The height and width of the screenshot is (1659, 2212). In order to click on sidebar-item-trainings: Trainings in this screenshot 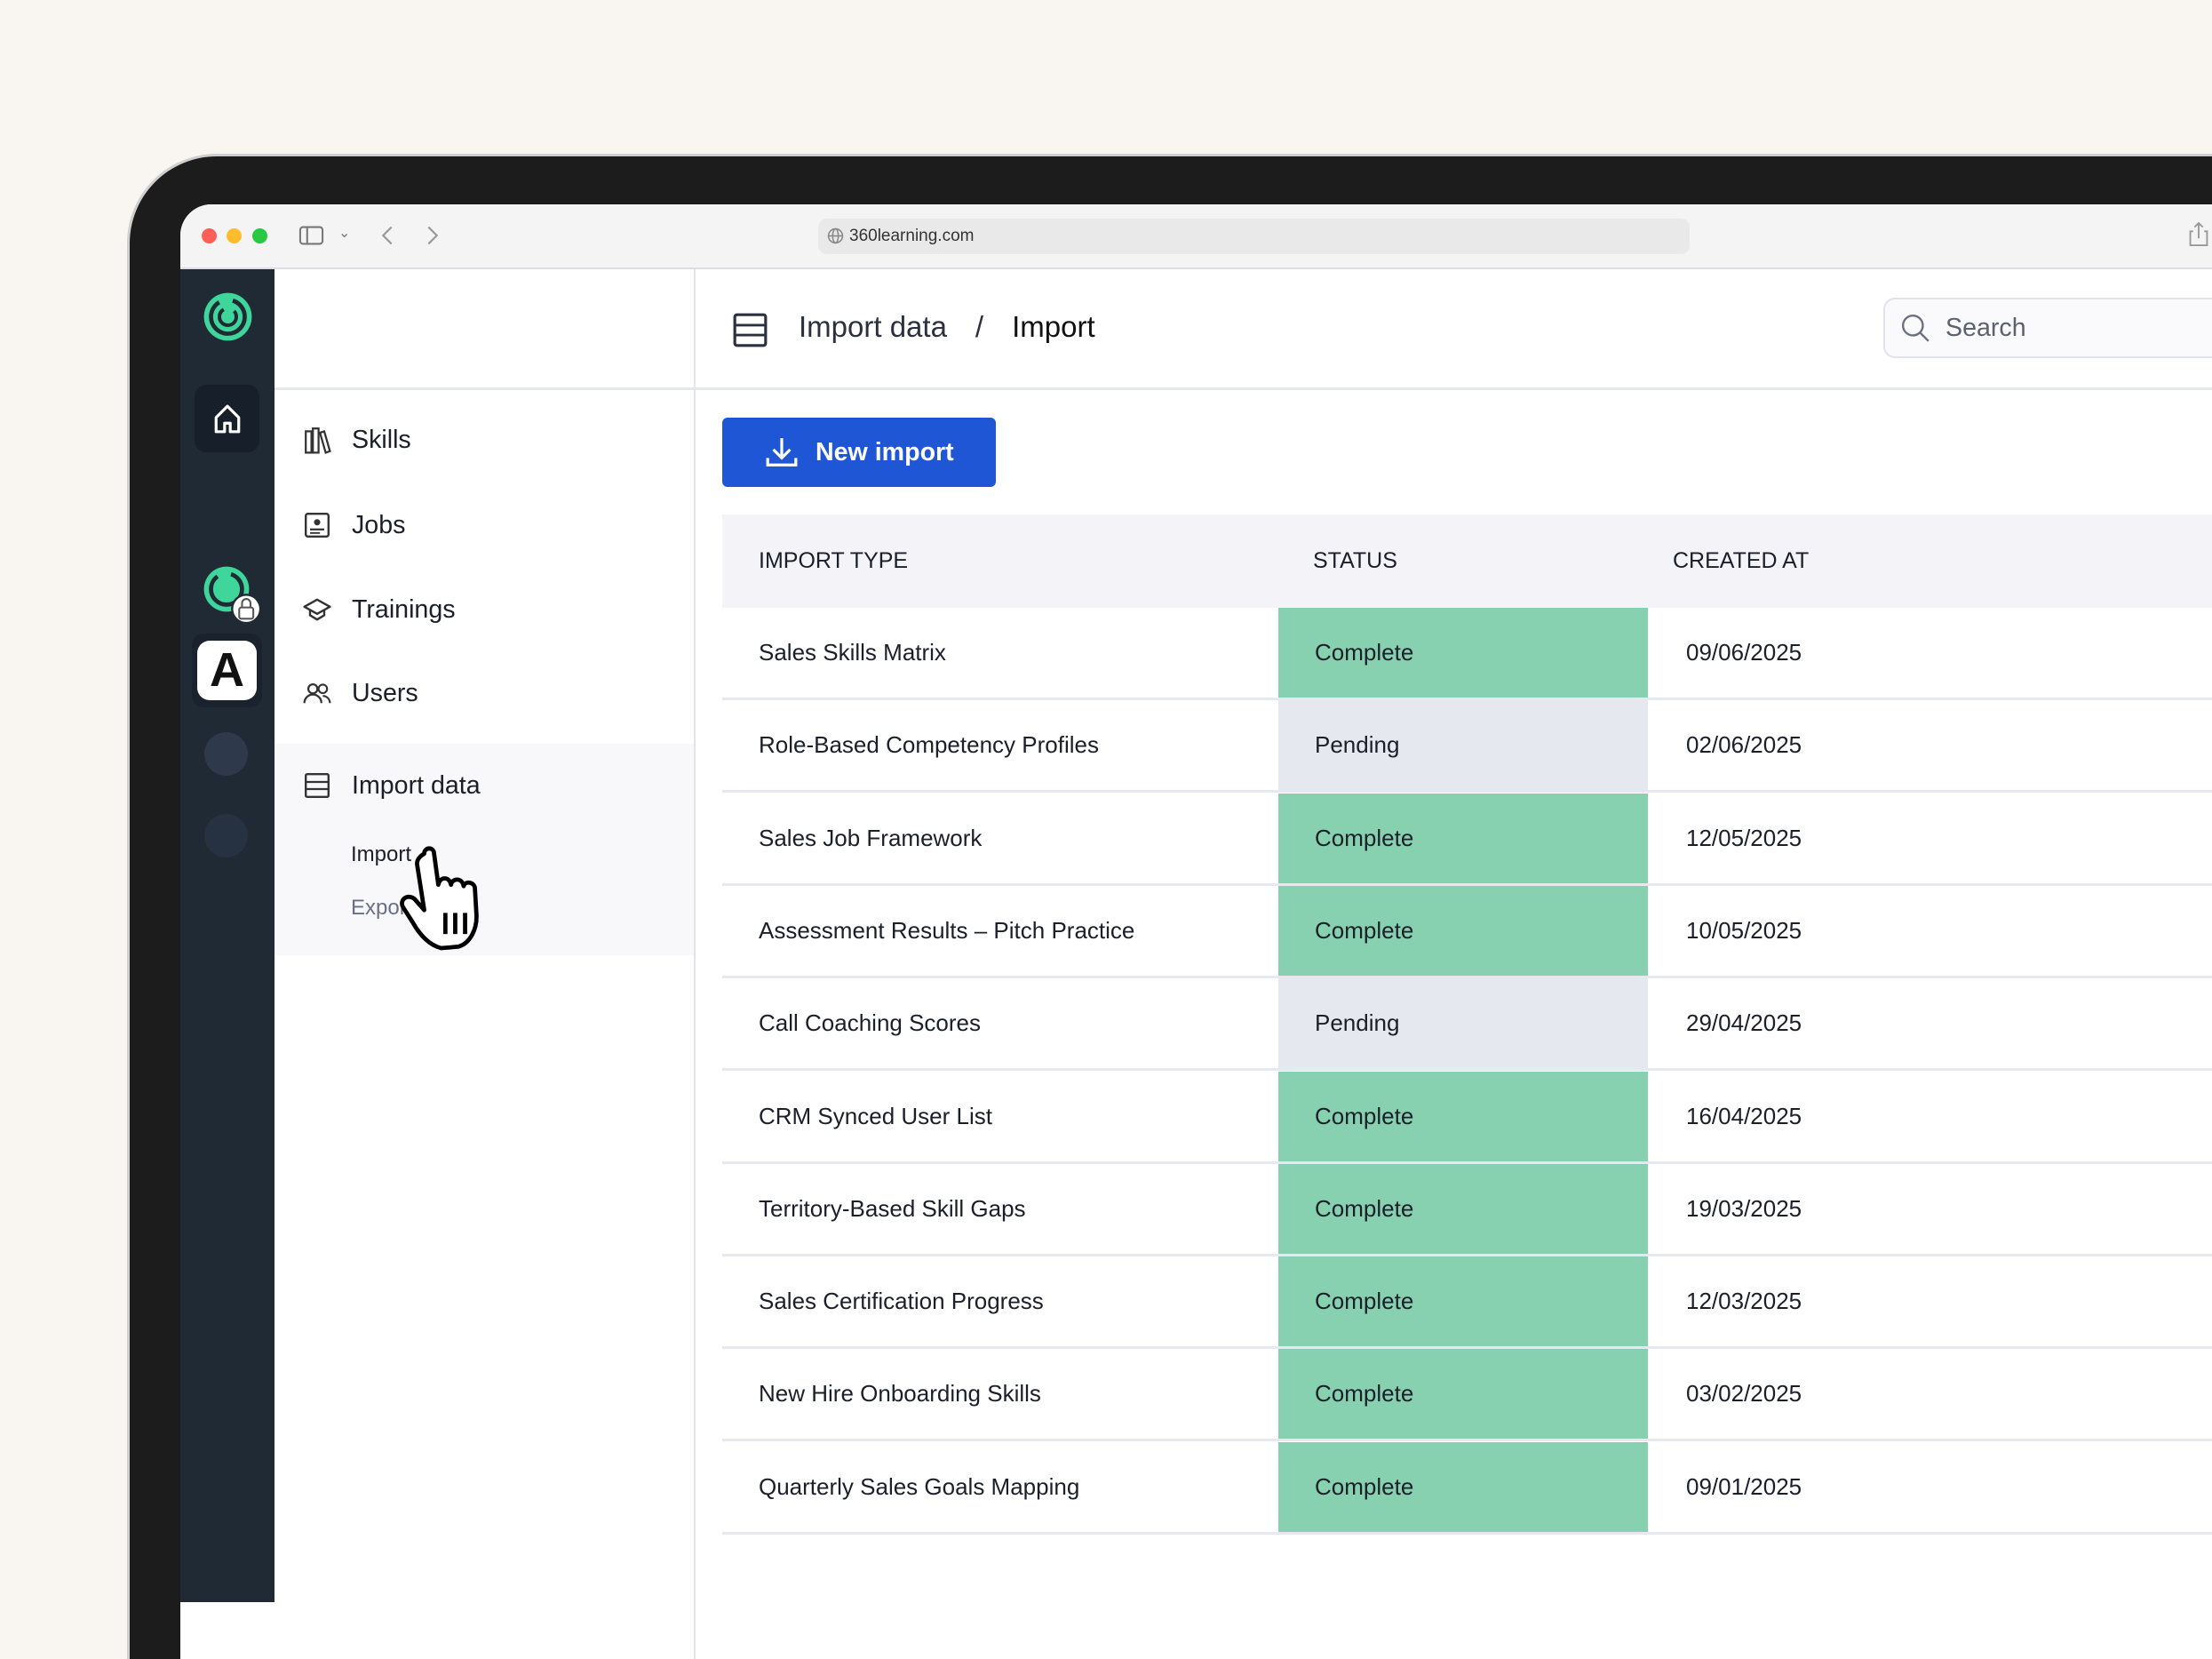, I will do `click(485, 610)`.